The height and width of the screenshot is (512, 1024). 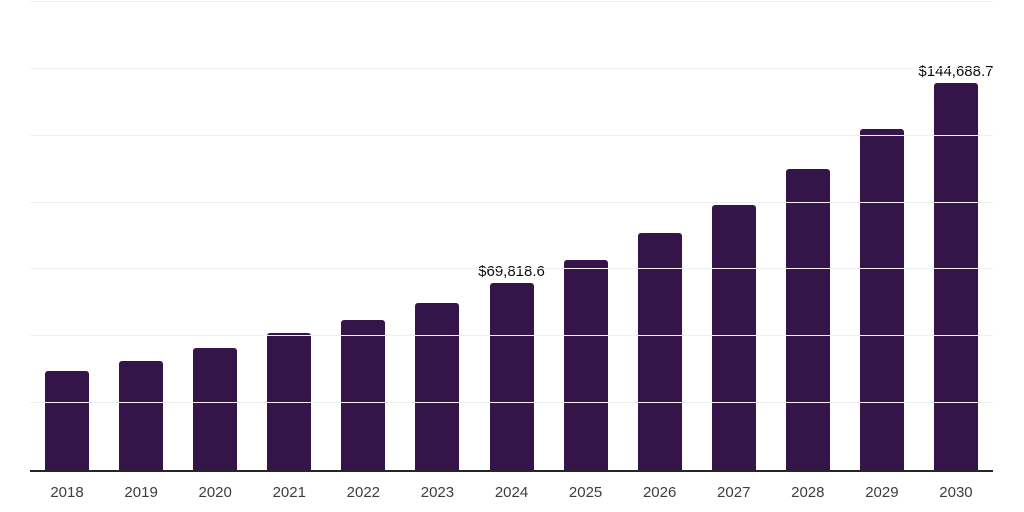 I want to click on bar-slot-2022, so click(x=363, y=236).